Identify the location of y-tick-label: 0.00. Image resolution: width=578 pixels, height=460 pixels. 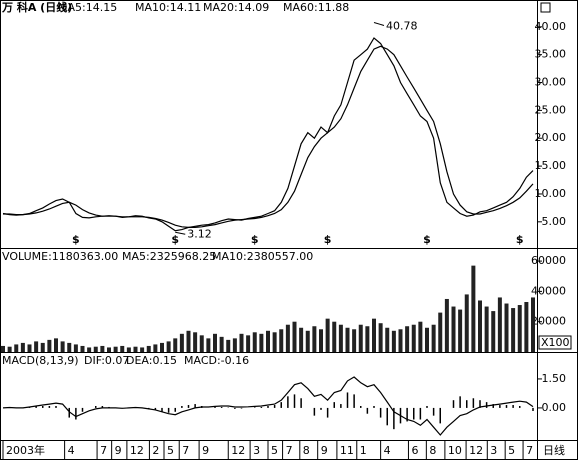
(554, 407).